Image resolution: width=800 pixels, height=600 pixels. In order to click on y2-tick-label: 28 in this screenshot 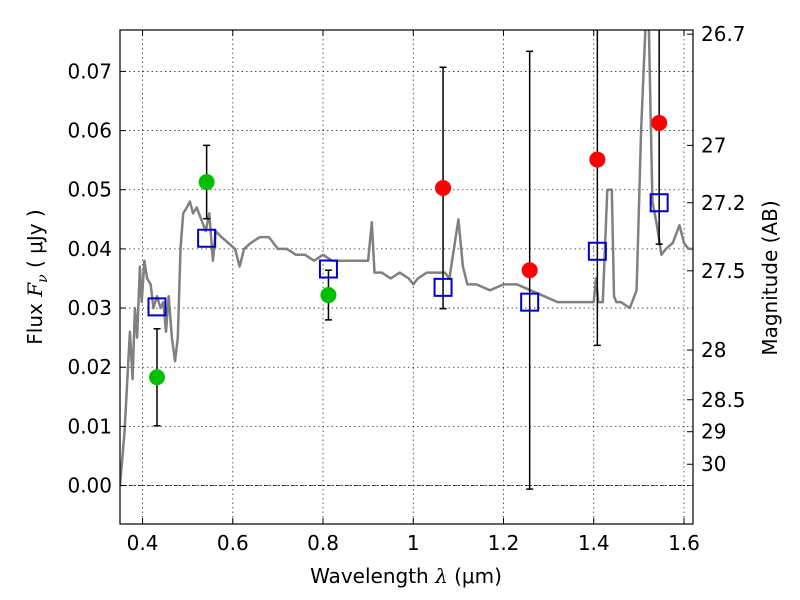, I will do `click(713, 350)`.